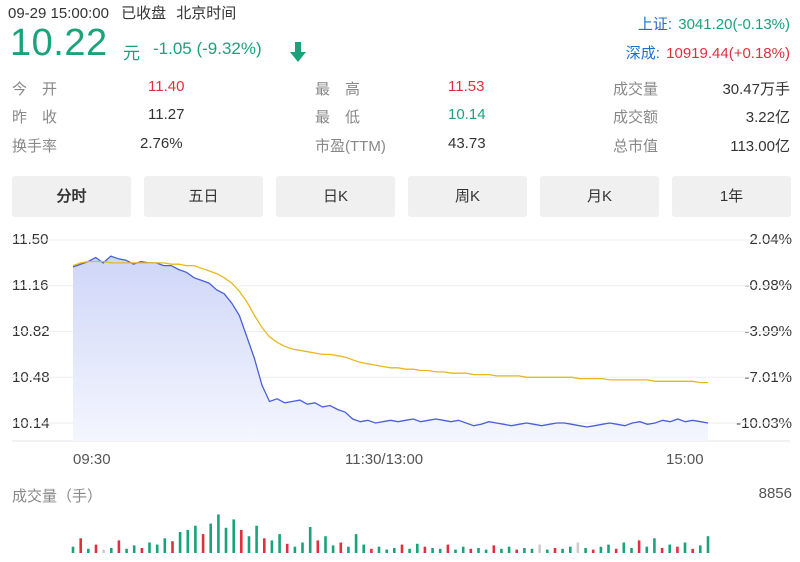 This screenshot has height=562, width=800. Describe the element at coordinates (144, 13) in the screenshot. I see `market-status: 已收盘` at that location.